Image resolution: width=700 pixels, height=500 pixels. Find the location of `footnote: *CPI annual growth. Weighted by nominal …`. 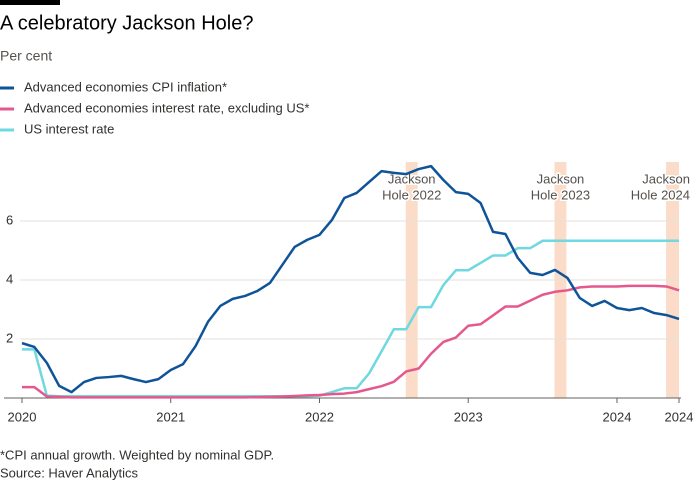

footnote: *CPI annual growth. Weighted by nominal … is located at coordinates (137, 454).